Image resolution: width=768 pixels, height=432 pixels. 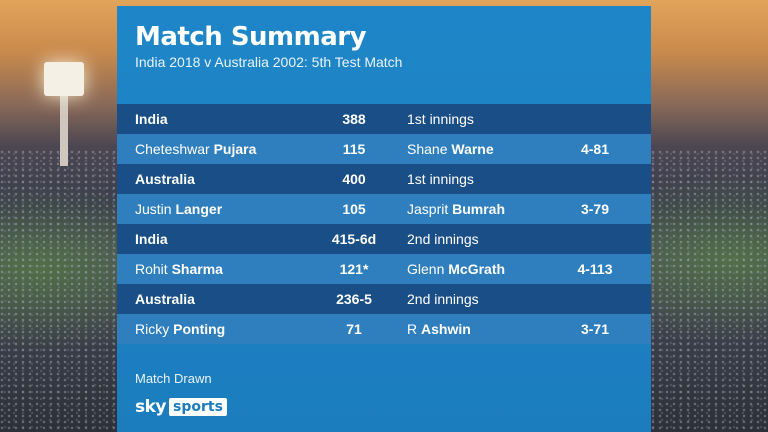 What do you see at coordinates (155, 209) in the screenshot?
I see `batsman-first-name: Justin` at bounding box center [155, 209].